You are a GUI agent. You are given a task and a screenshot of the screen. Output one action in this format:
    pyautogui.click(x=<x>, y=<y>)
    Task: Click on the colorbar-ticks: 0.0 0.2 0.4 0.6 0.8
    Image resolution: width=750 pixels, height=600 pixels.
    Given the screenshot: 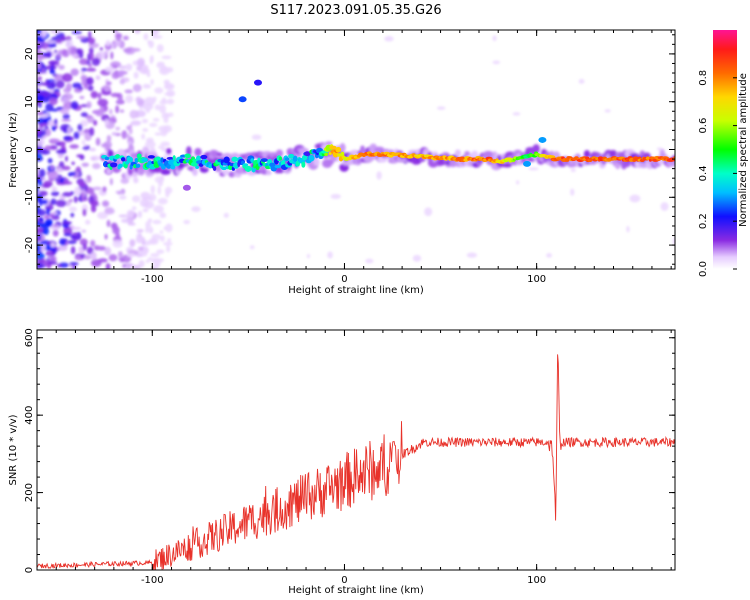 What is the action you would take?
    pyautogui.click(x=717, y=173)
    